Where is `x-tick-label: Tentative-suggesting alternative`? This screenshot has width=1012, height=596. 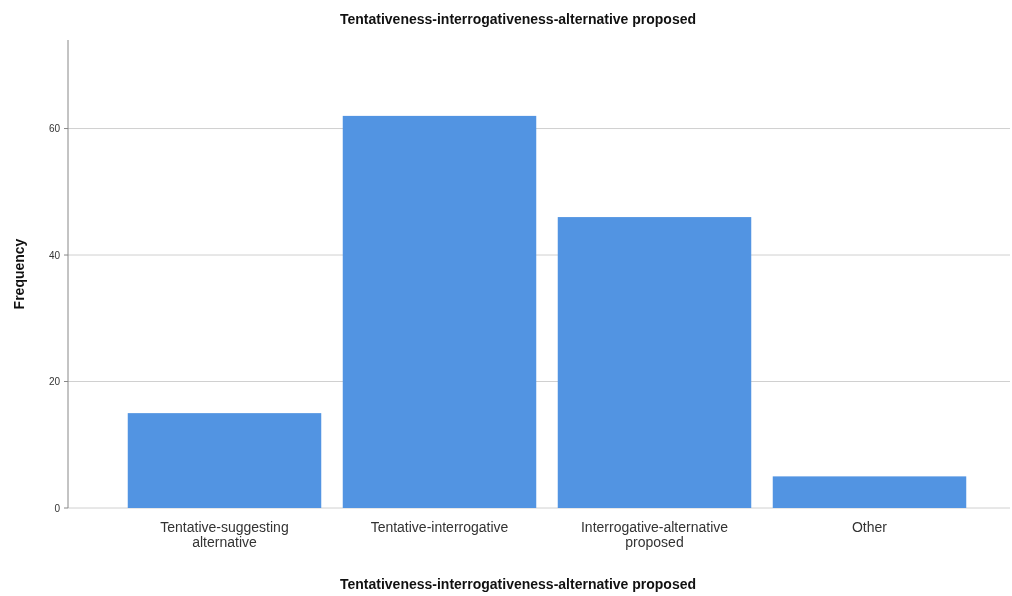
x-tick-label: Tentative-suggesting alternative is located at coordinates (224, 534).